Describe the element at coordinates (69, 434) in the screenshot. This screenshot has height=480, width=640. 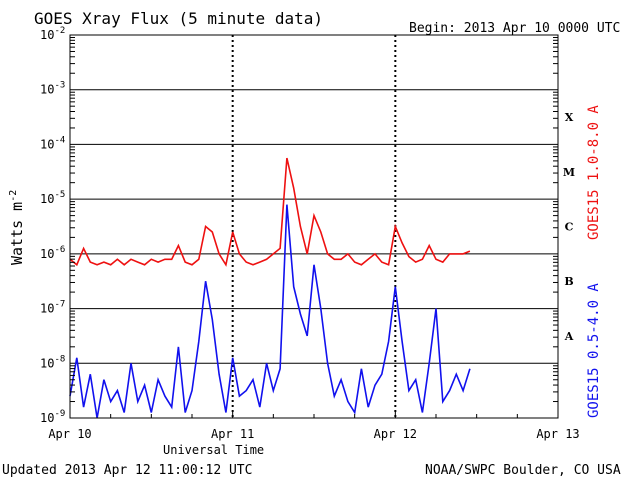
I see `x-tick-label: Apr 10` at that location.